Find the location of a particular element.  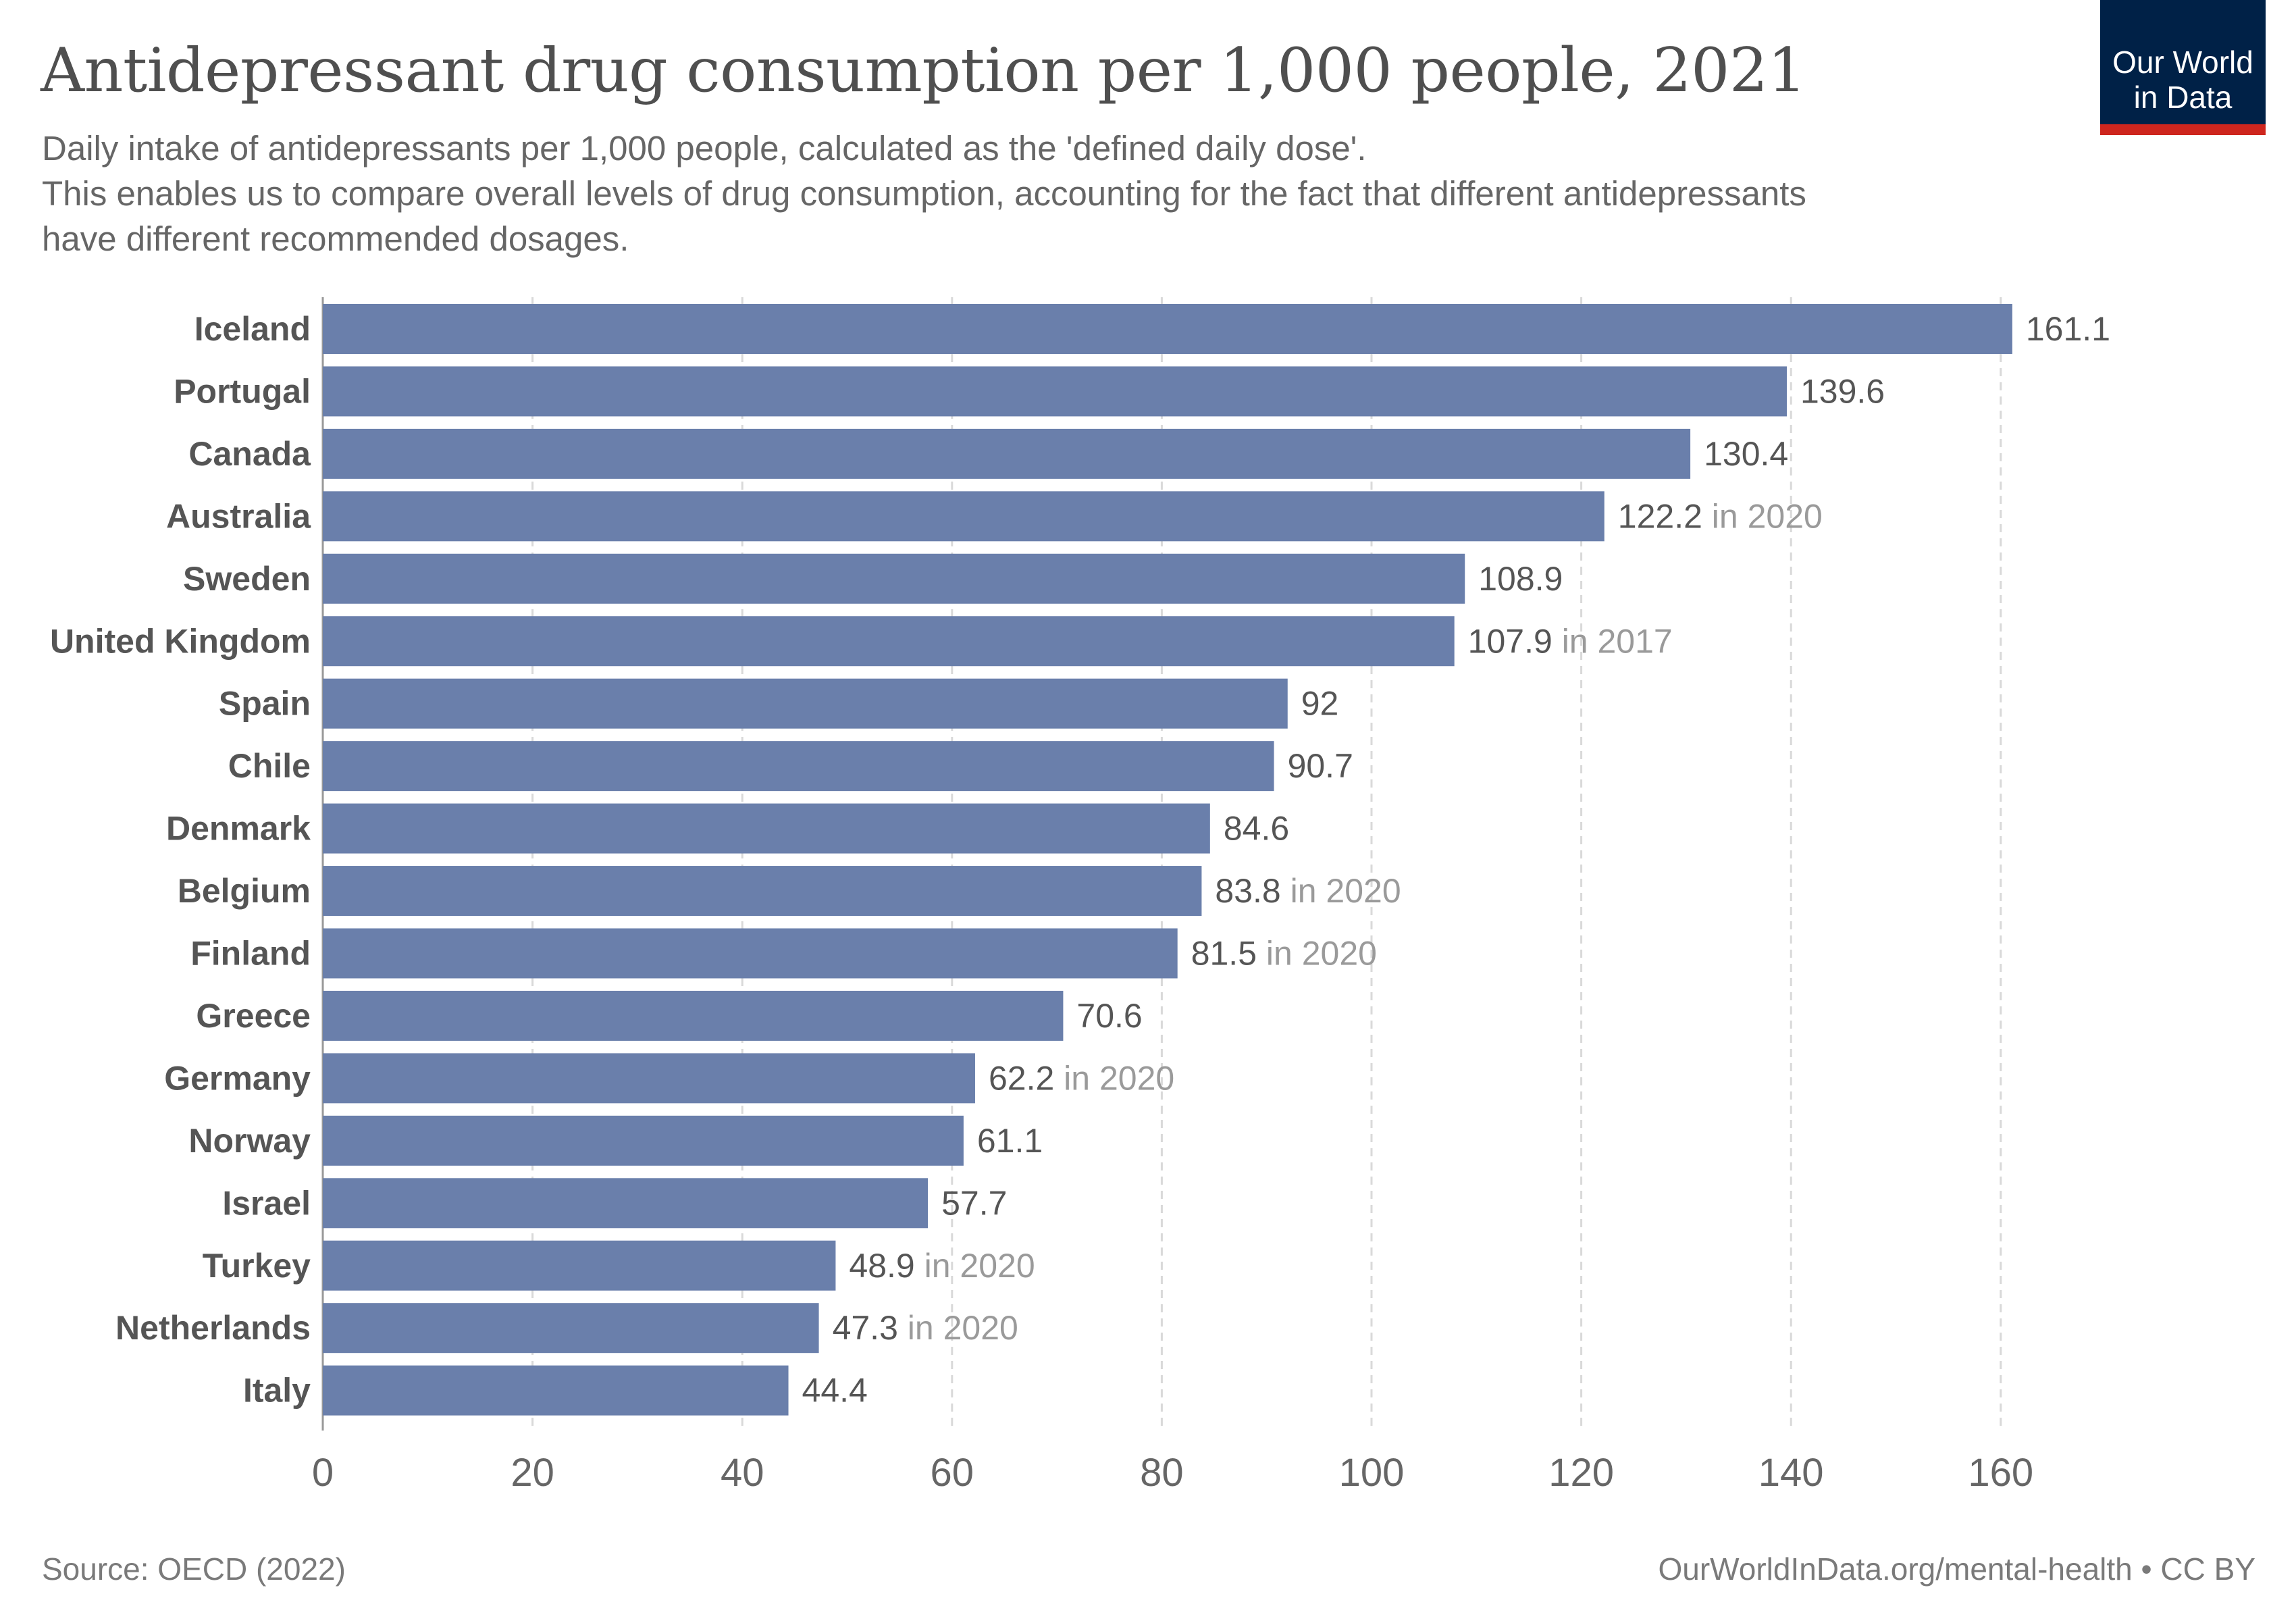

bar-australia is located at coordinates (963, 516).